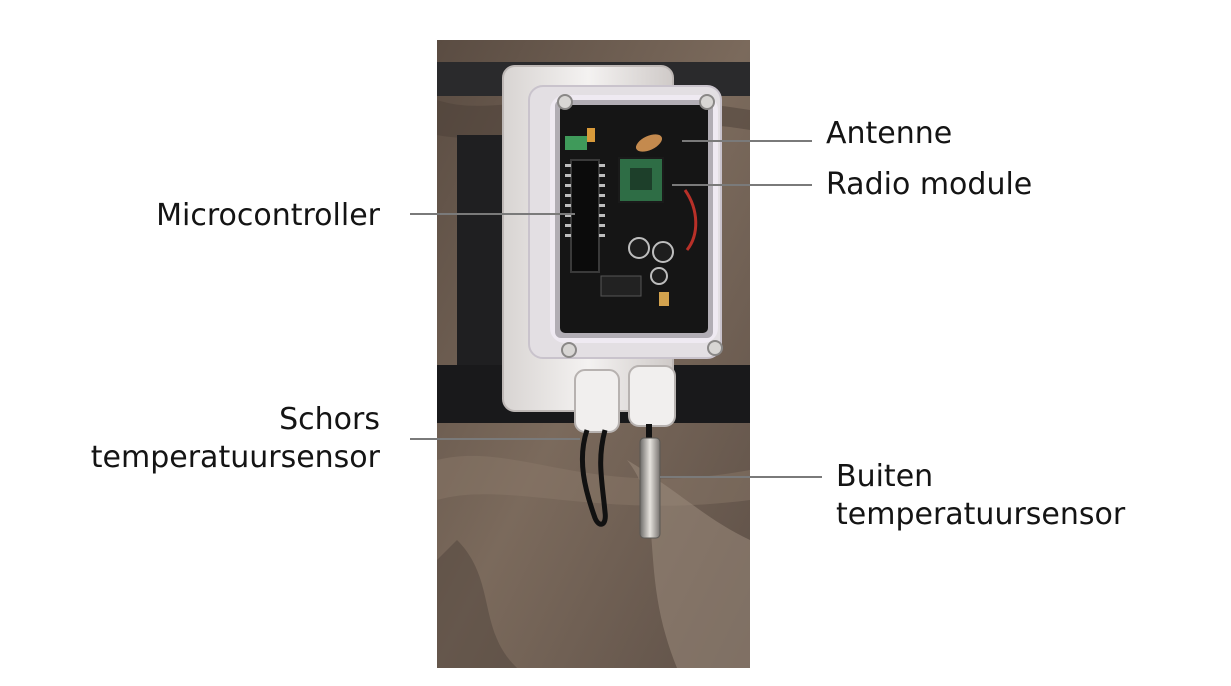 The image size is (1231, 686). I want to click on microcontroller-chip, so click(585, 216).